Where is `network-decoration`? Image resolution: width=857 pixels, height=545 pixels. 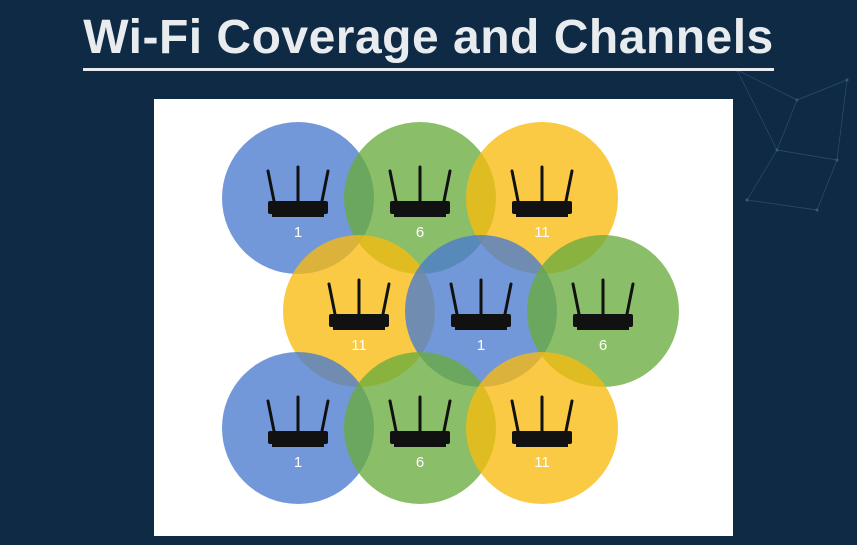 network-decoration is located at coordinates (792, 140).